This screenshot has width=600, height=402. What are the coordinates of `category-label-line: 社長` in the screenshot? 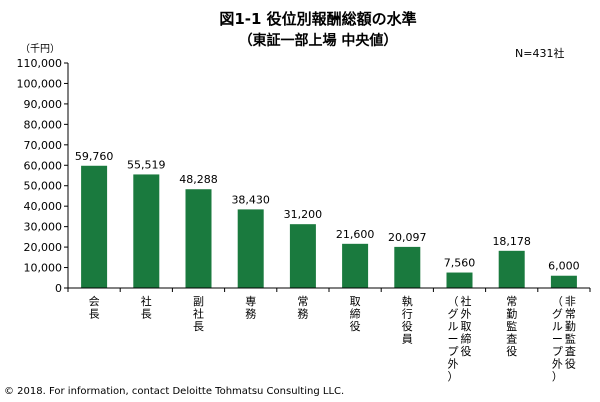 It's located at (146, 307).